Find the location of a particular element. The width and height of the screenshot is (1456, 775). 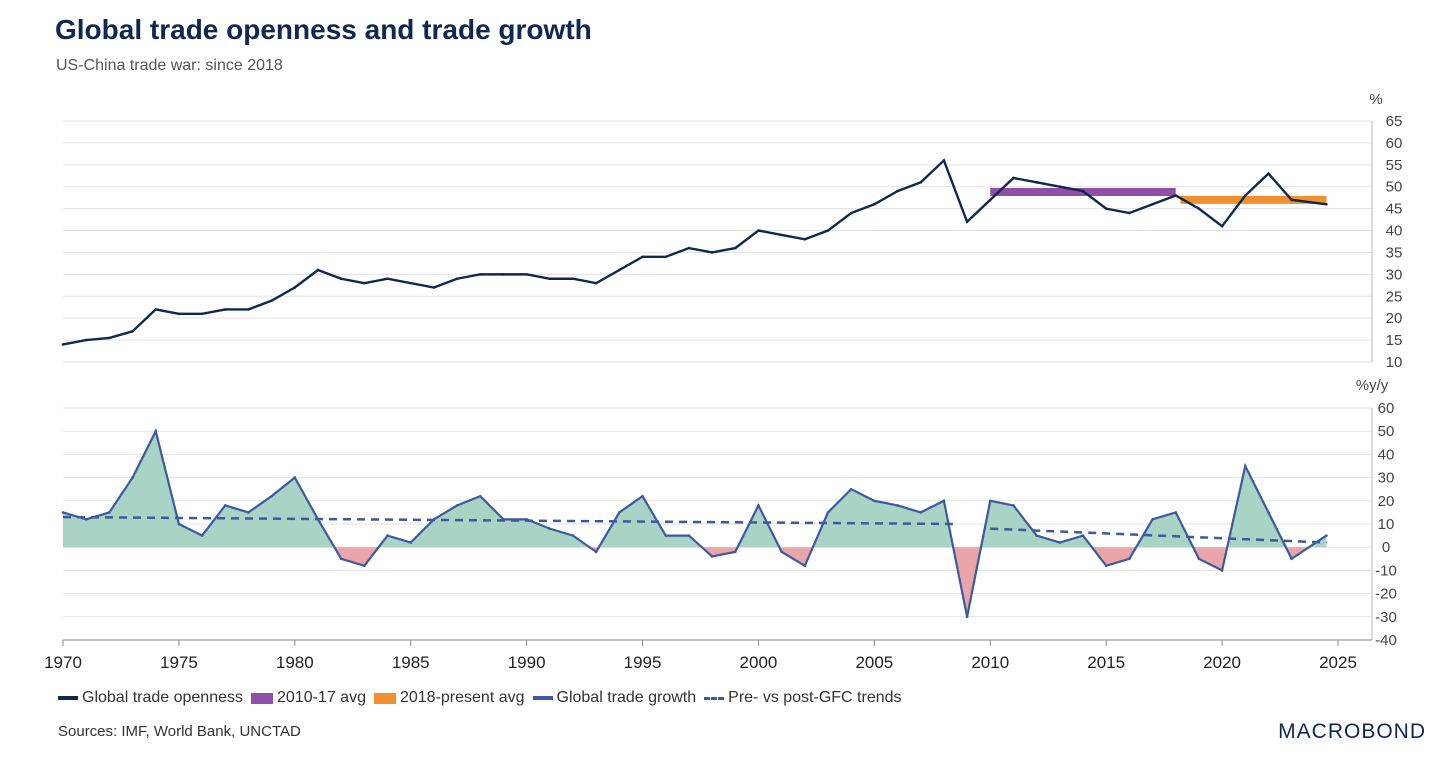

y-tick-label: 45 is located at coordinates (1394, 209).